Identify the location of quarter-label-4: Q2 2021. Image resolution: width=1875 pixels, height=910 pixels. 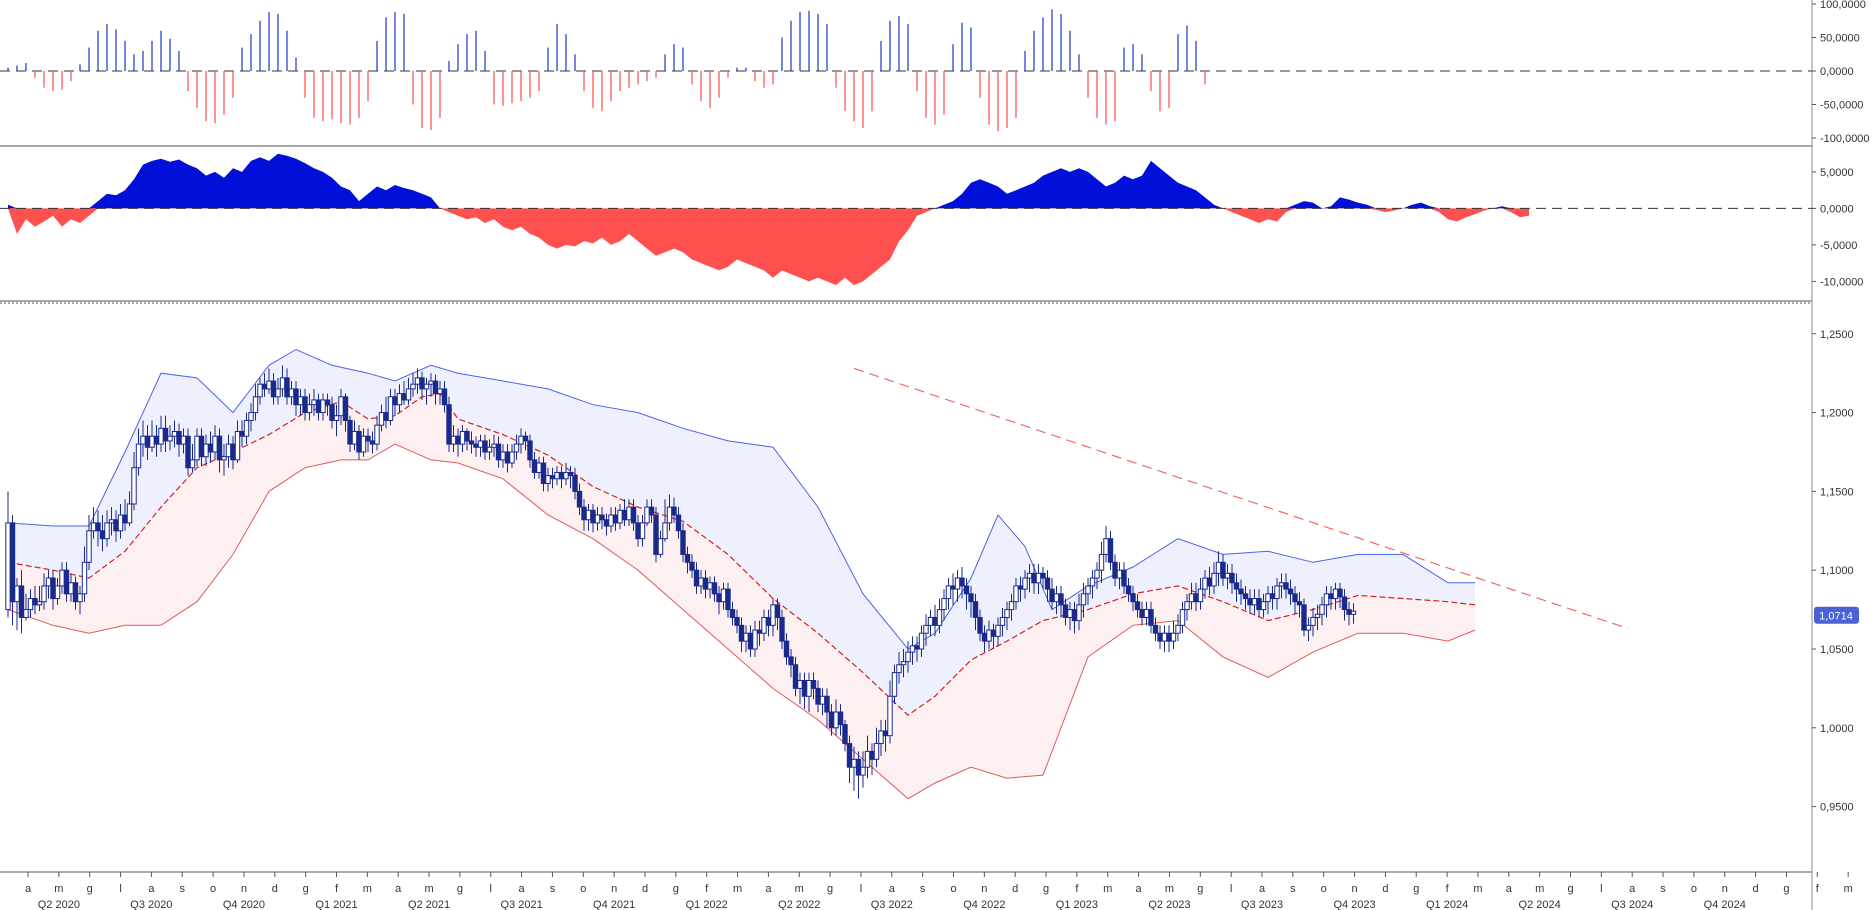
(429, 904).